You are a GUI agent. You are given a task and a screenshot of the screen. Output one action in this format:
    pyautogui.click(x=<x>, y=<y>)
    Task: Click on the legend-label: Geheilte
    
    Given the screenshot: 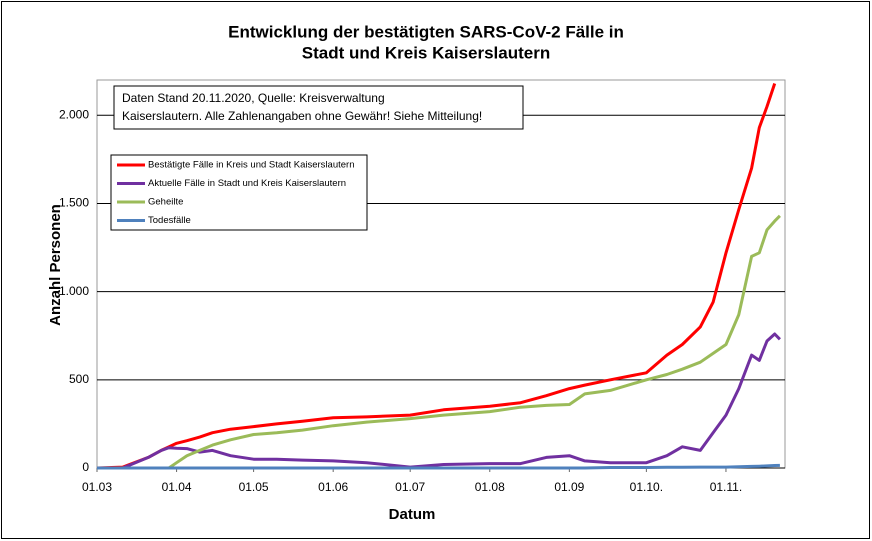 What is the action you would take?
    pyautogui.click(x=165, y=202)
    